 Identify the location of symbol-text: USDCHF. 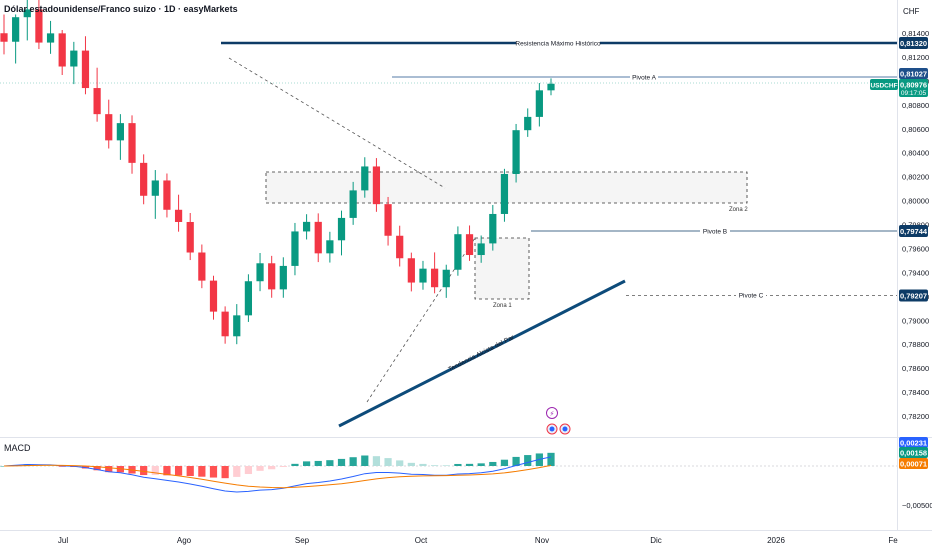
(883, 86).